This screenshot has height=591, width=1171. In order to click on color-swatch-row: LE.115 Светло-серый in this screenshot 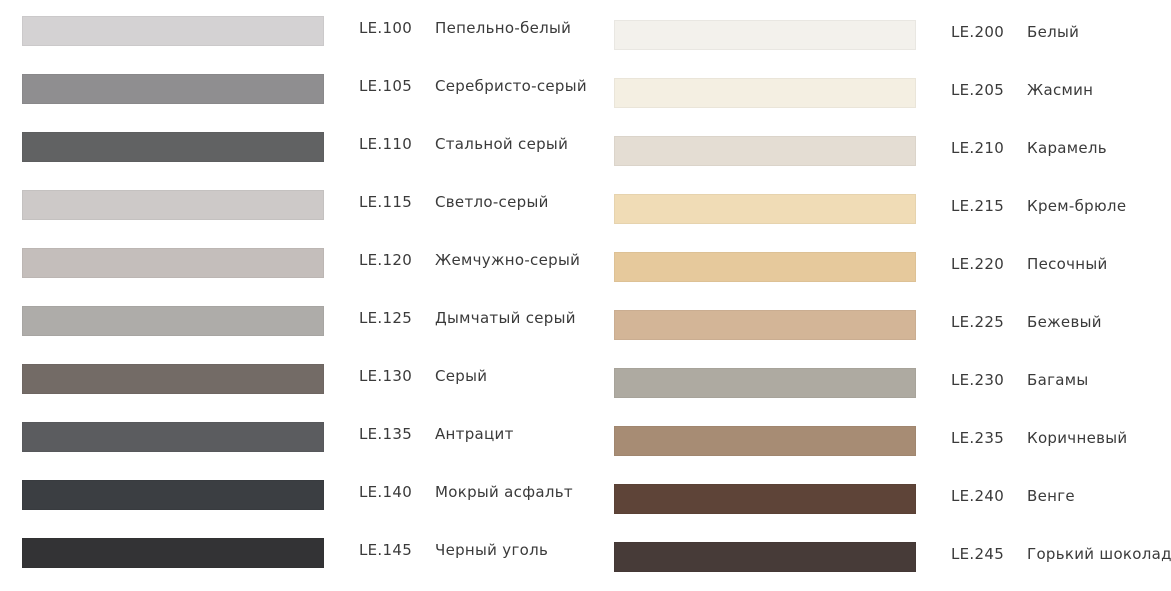, I will do `click(290, 206)`.